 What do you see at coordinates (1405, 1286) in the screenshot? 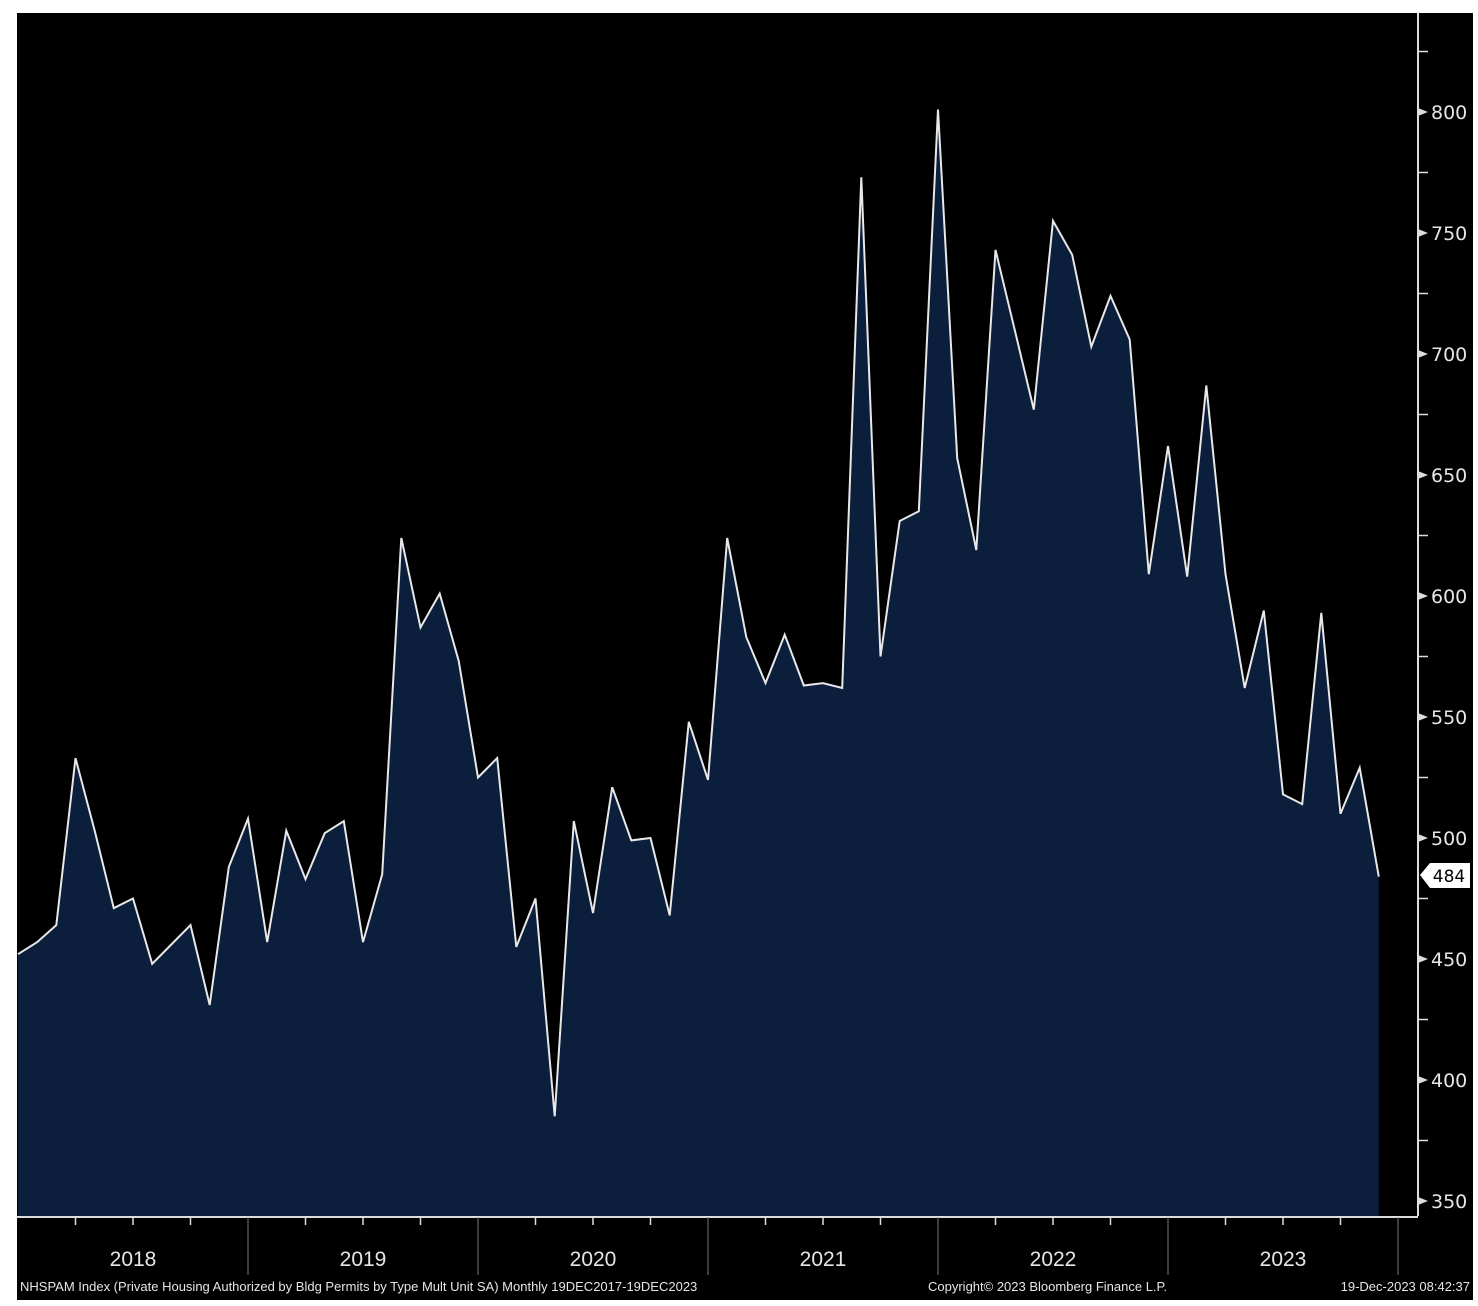
I see `footer-timestamp: 19-Dec-2023 08:42:37` at bounding box center [1405, 1286].